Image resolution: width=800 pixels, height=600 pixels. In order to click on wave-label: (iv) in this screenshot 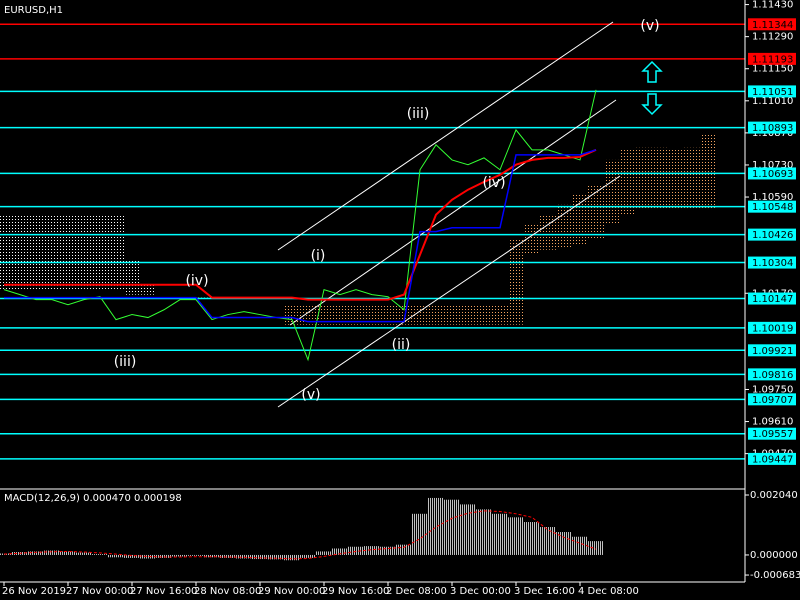, I will do `click(196, 281)`.